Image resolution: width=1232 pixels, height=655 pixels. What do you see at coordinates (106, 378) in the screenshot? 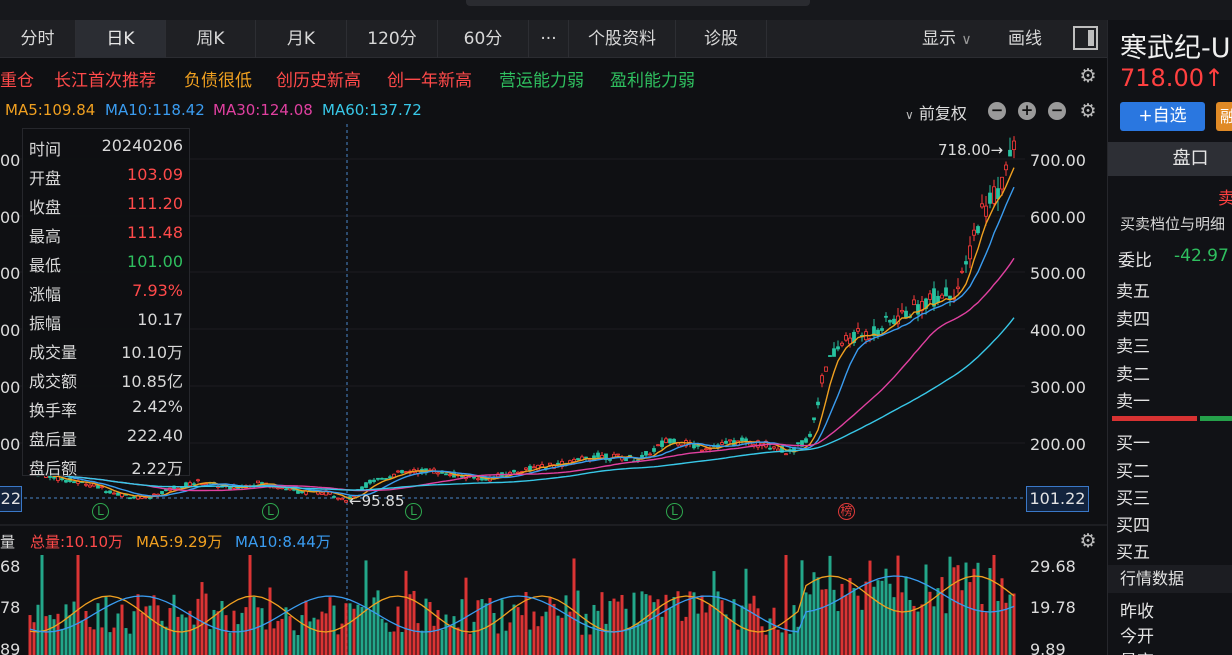
I see `info-row: 成交额 10.85亿` at bounding box center [106, 378].